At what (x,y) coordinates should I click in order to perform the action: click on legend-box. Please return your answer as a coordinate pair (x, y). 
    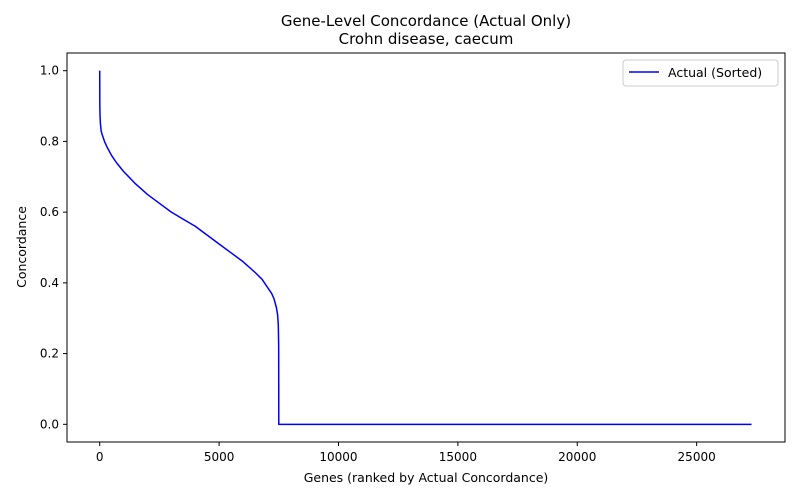
    Looking at the image, I should click on (700, 73).